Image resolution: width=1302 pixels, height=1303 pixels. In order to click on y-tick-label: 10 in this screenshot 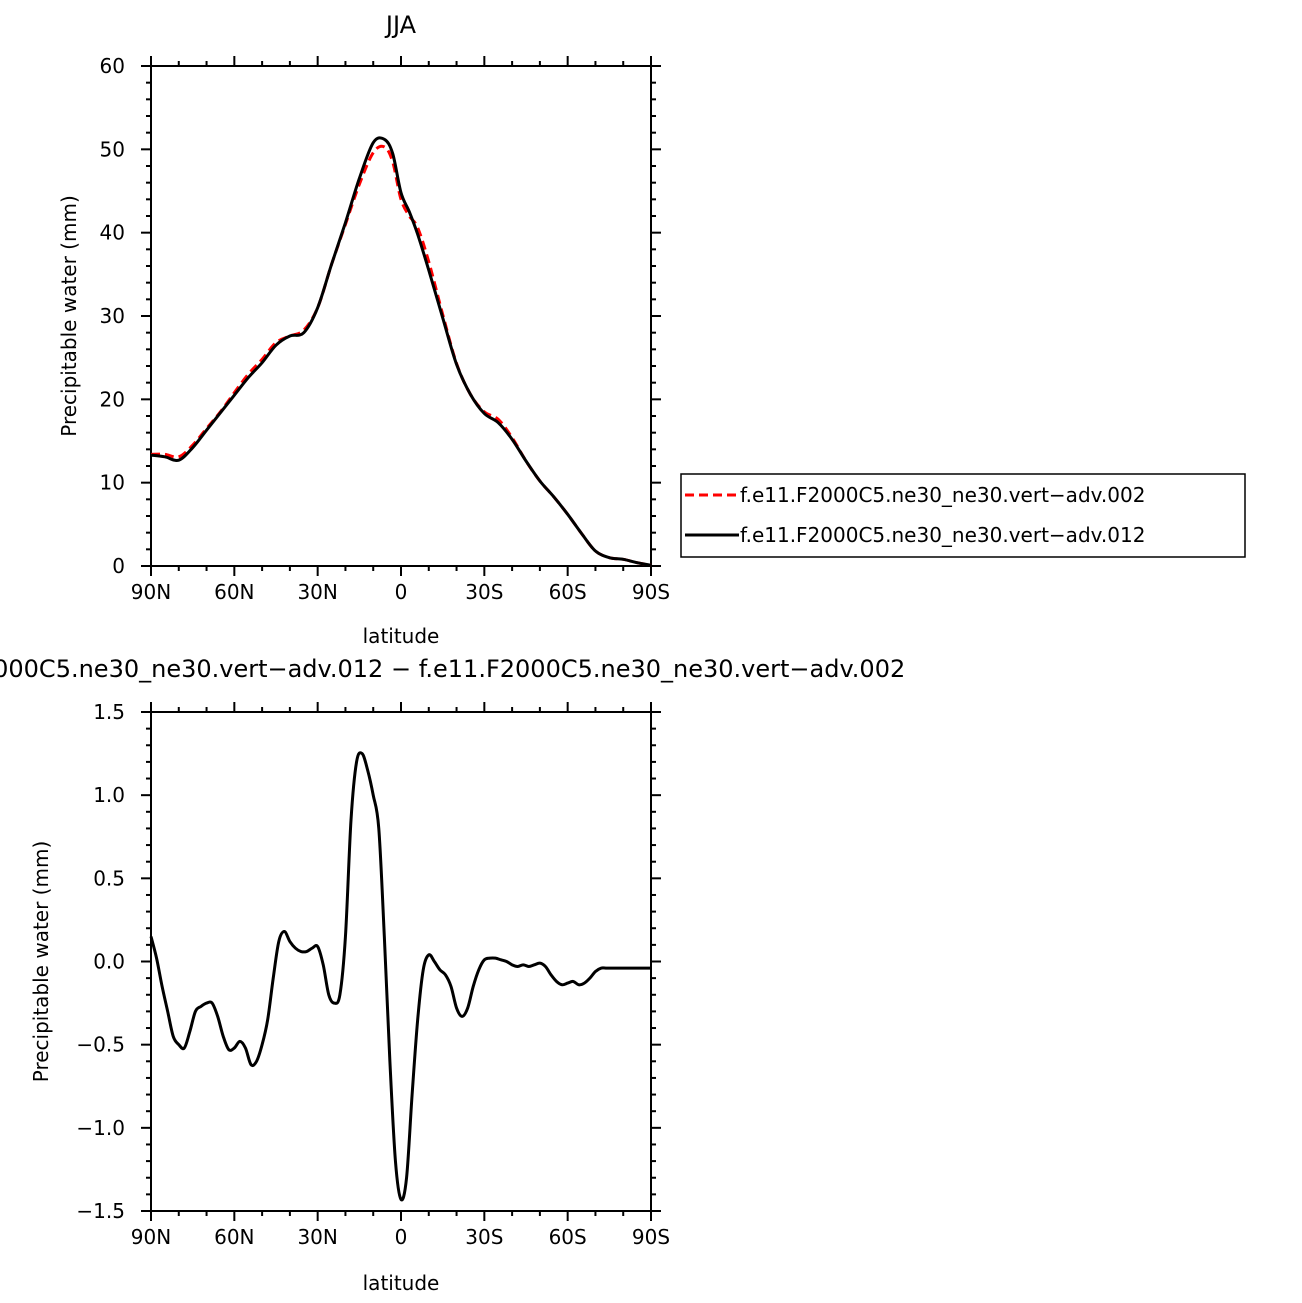, I will do `click(112, 483)`.